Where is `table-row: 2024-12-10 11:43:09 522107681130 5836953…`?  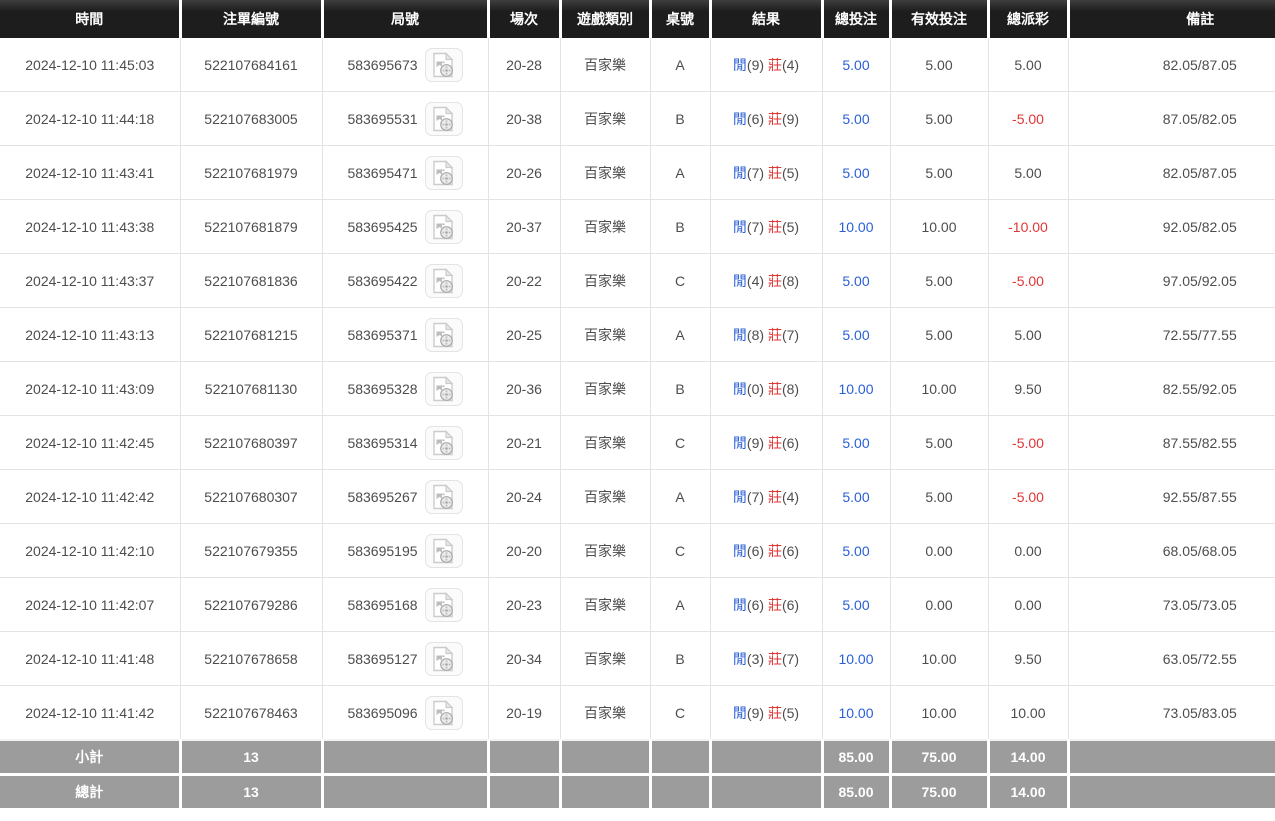 table-row: 2024-12-10 11:43:09 522107681130 5836953… is located at coordinates (637, 388).